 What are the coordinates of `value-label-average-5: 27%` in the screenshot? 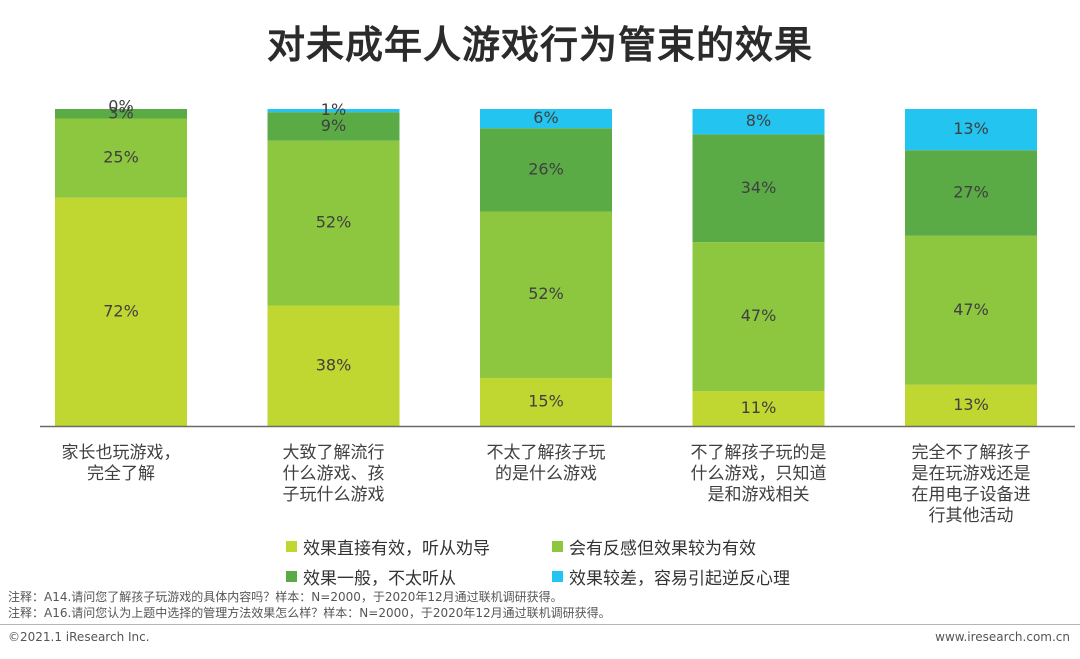 It's located at (971, 192).